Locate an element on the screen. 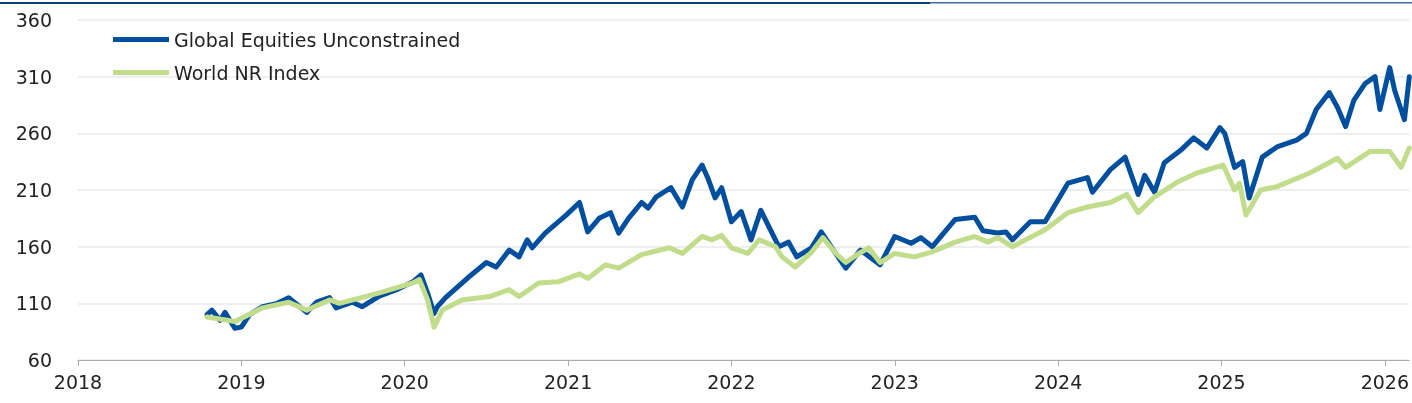 Image resolution: width=1412 pixels, height=403 pixels. y-tick-label: 210 is located at coordinates (33, 190).